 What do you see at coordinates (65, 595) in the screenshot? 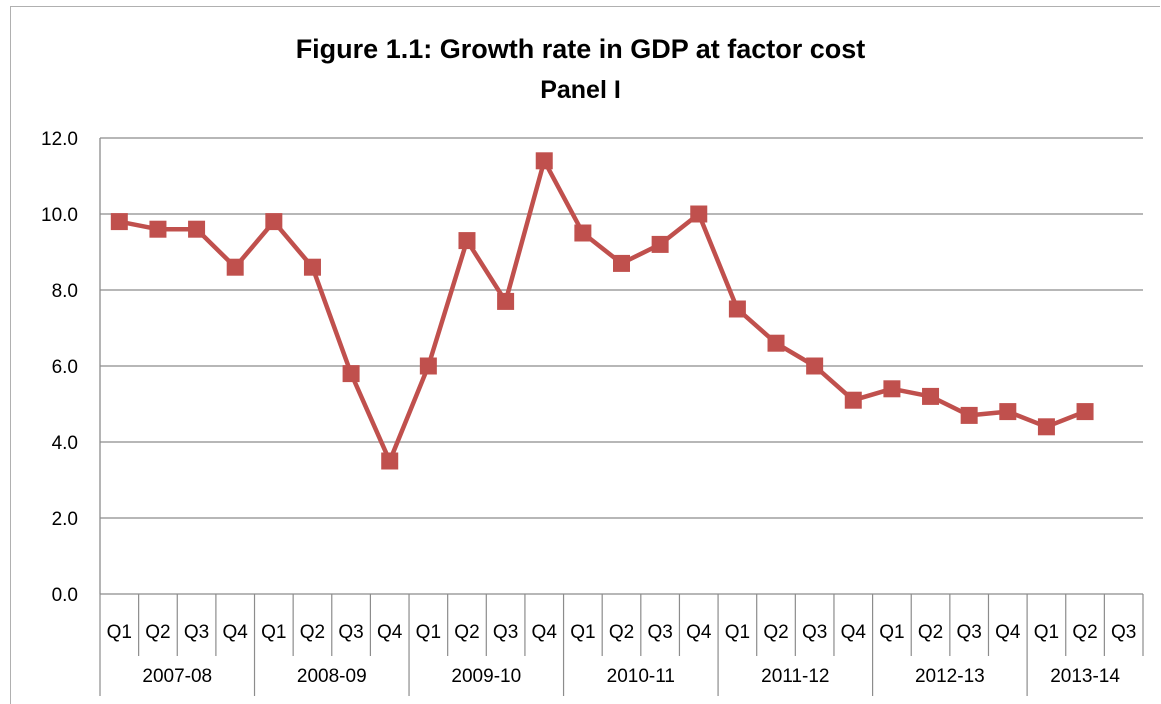
I see `y-tick-label: 0.0` at bounding box center [65, 595].